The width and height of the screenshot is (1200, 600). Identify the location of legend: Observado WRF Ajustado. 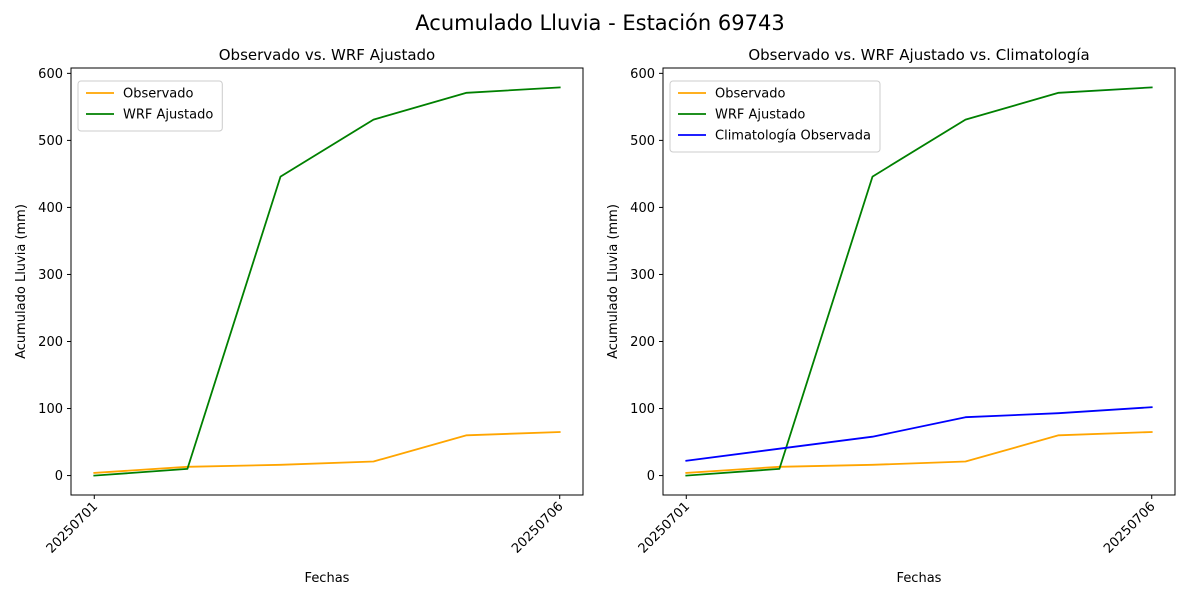
(150, 106).